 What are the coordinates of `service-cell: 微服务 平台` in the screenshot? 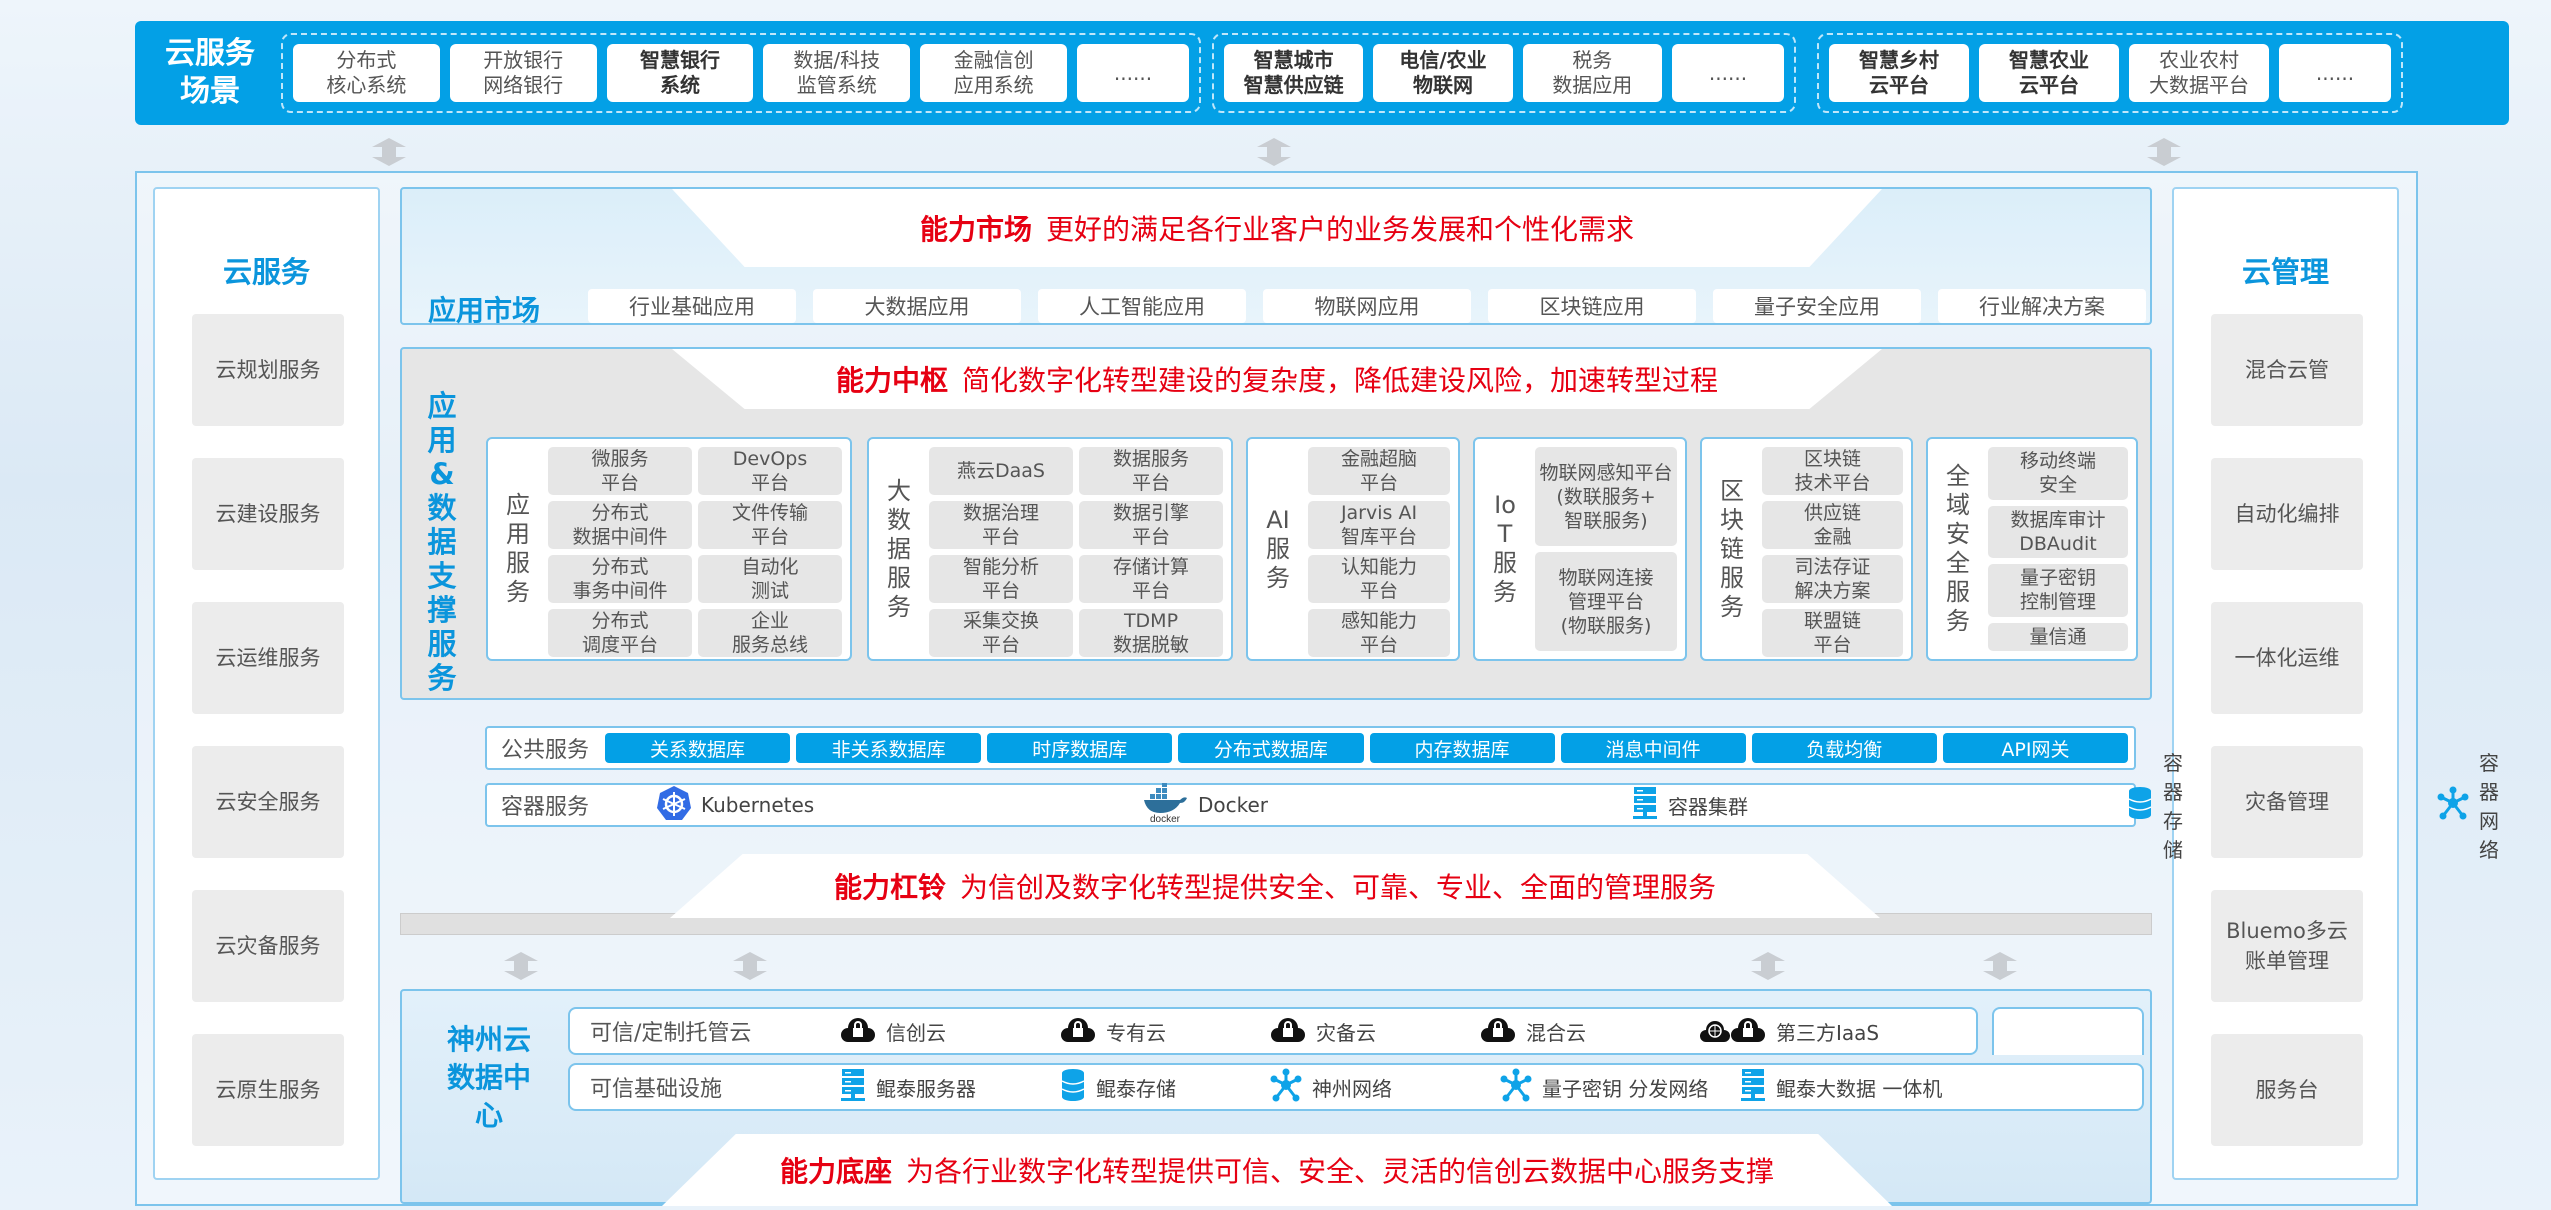 It's located at (620, 471).